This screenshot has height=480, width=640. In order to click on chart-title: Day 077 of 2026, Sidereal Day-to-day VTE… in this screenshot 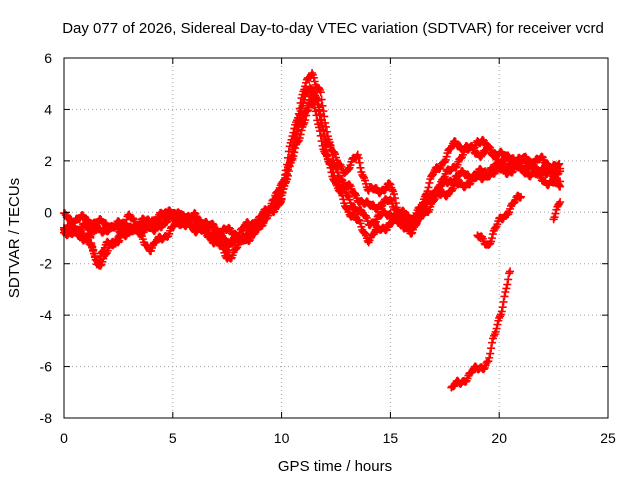, I will do `click(333, 28)`.